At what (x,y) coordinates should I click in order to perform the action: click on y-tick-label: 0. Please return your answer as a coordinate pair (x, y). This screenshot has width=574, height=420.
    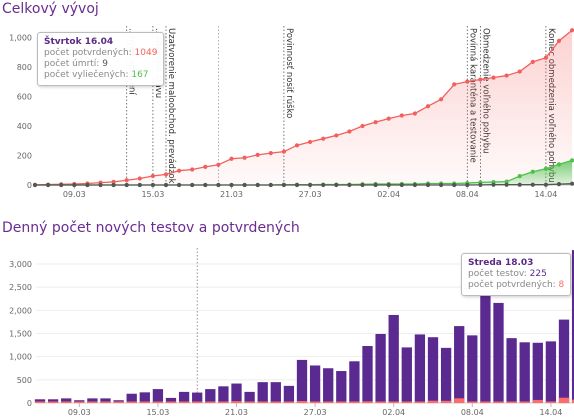
    Looking at the image, I should click on (29, 185).